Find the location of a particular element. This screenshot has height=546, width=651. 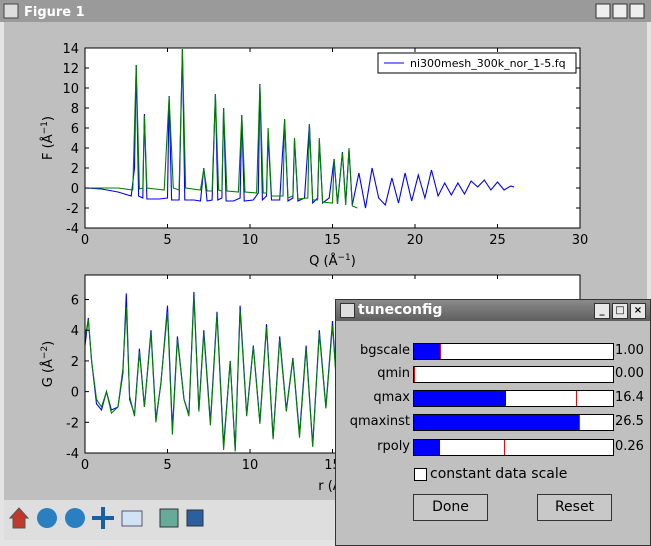

y-axis-label-part: F (Å is located at coordinates (48, 147).